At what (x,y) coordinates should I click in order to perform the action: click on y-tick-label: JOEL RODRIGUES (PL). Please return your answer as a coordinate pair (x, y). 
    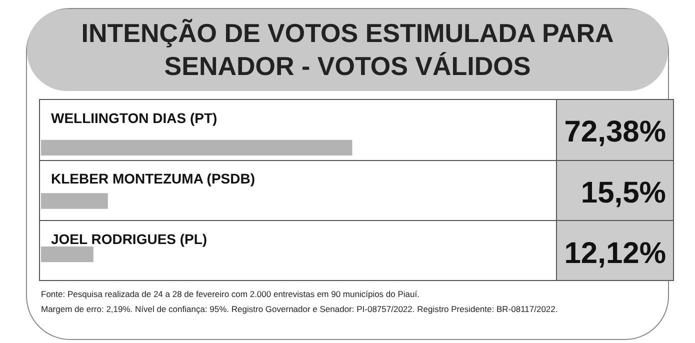
    Looking at the image, I should click on (129, 239).